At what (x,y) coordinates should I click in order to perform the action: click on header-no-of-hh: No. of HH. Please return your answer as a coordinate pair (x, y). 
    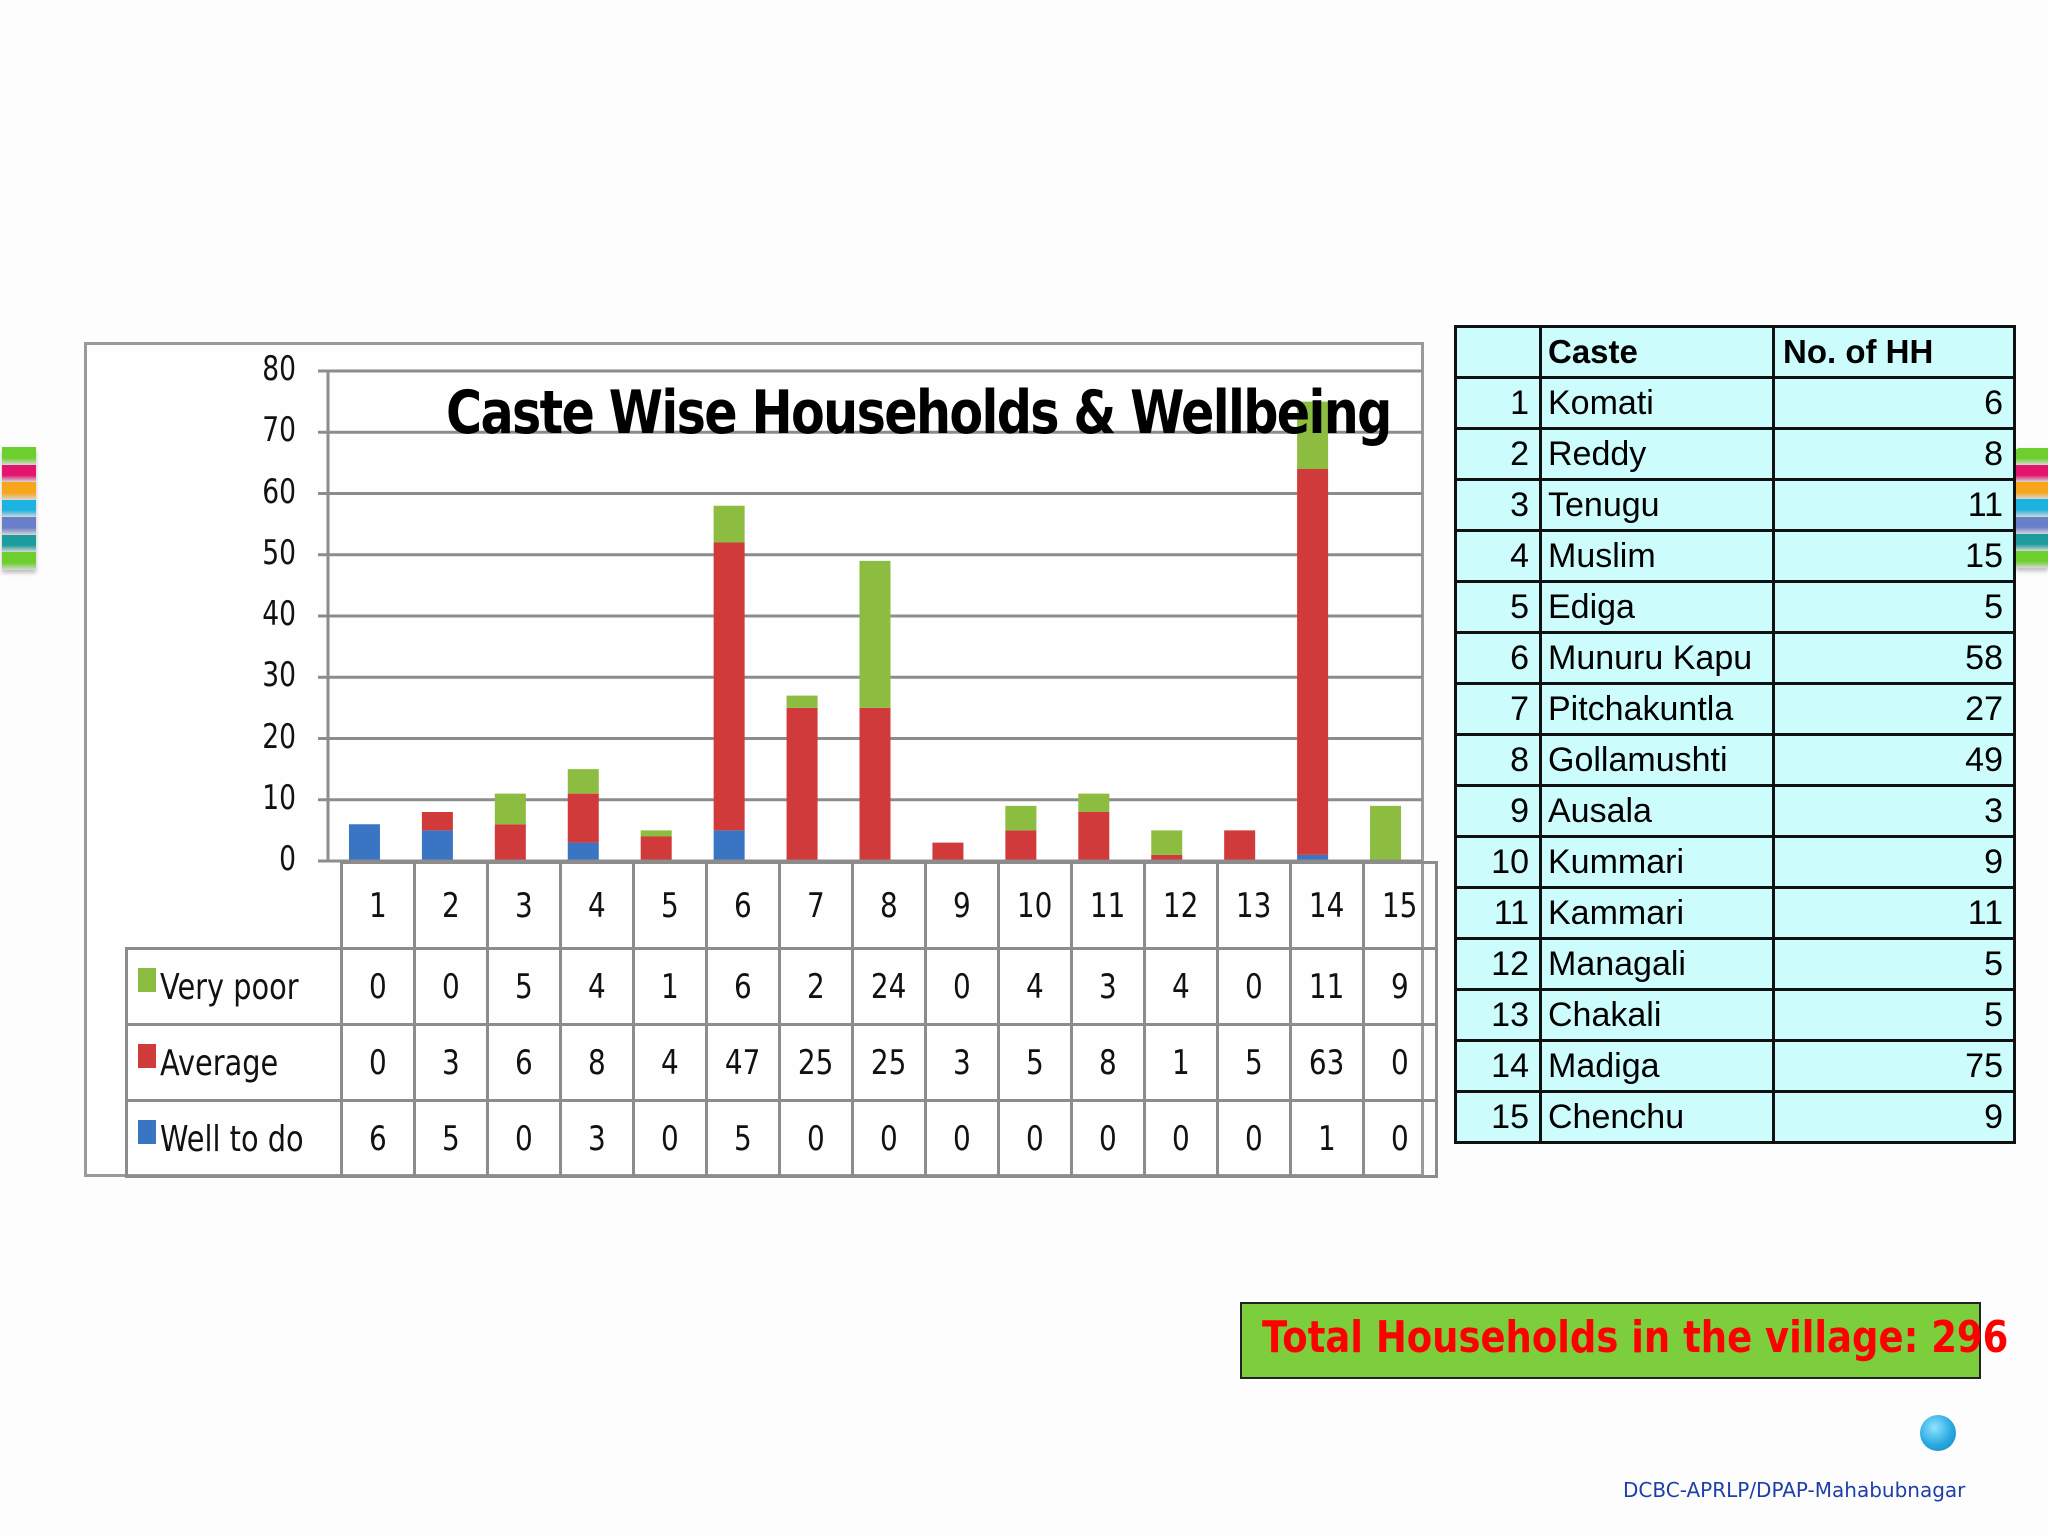
    Looking at the image, I should click on (1894, 352).